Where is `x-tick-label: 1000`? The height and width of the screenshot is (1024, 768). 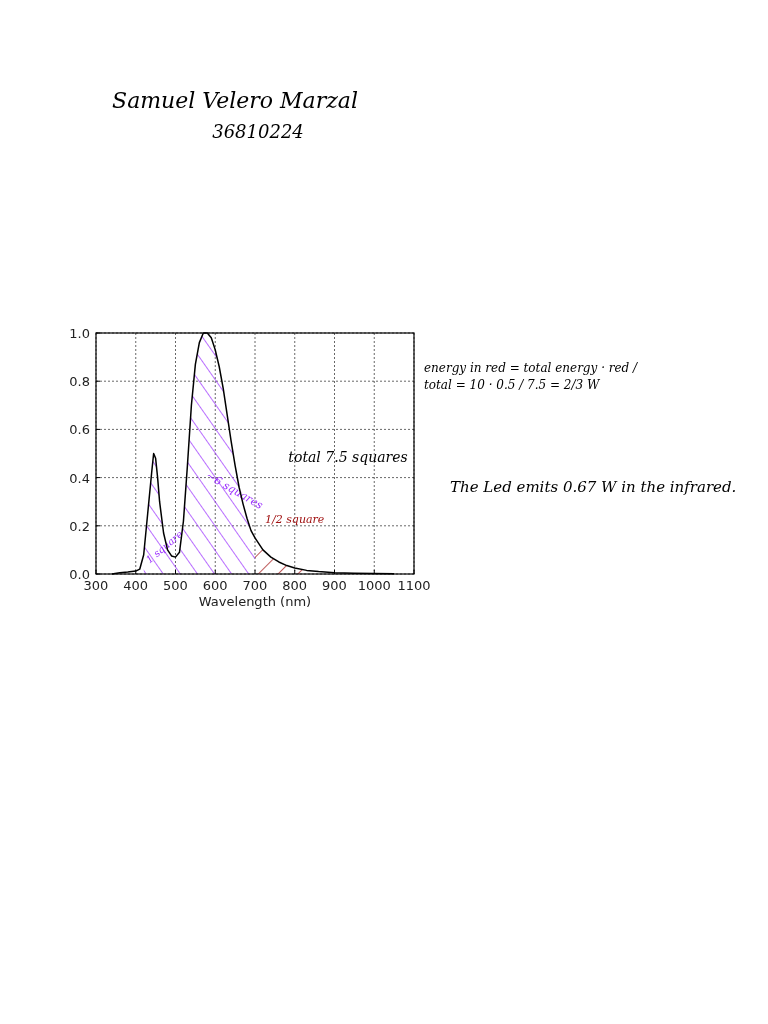
x-tick-label: 1000 is located at coordinates (374, 585).